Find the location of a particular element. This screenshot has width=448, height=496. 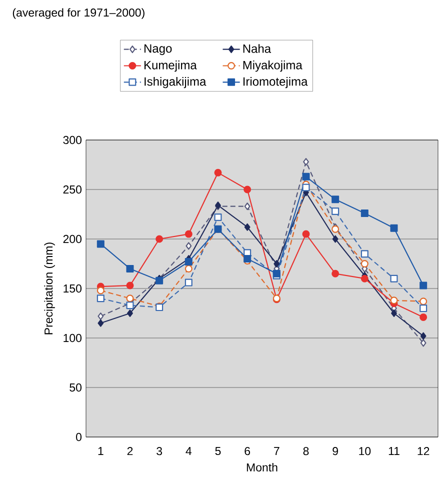

legend-label: Naha is located at coordinates (257, 48).